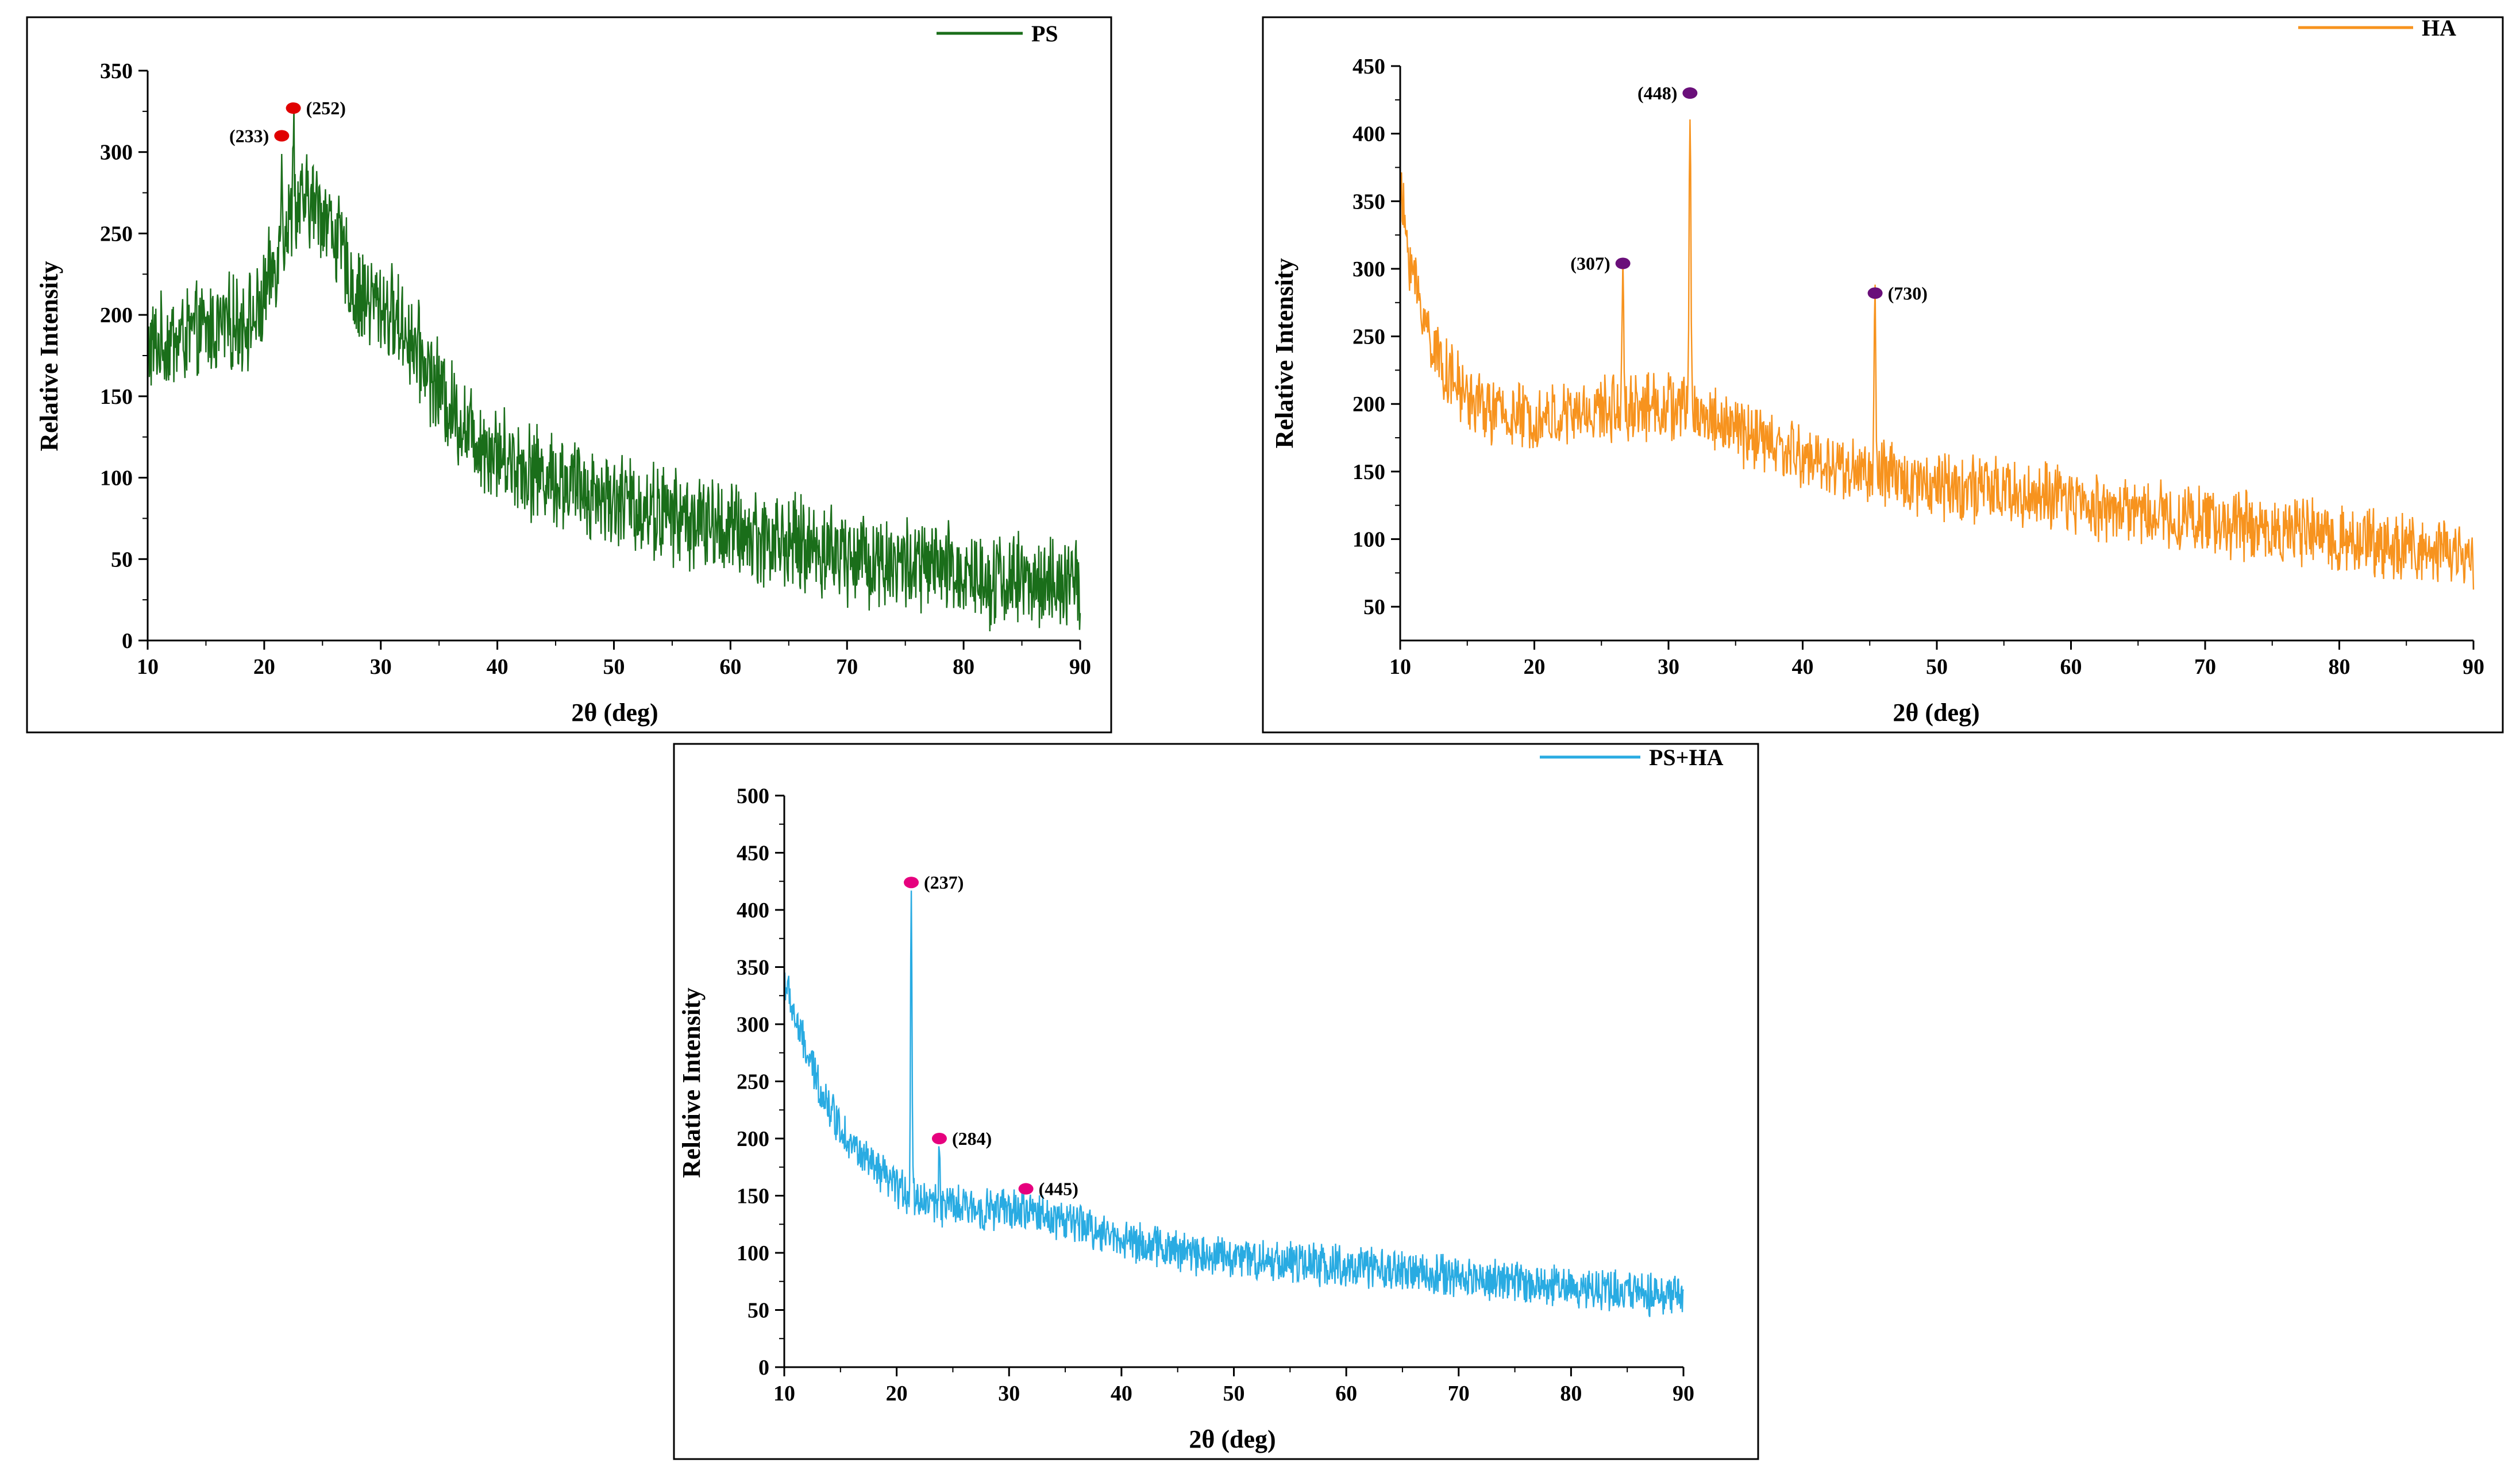 Image resolution: width=2520 pixels, height=1474 pixels. I want to click on ps-x-ticks: 10 20 30 40 50 60 70 80 90, so click(614, 659).